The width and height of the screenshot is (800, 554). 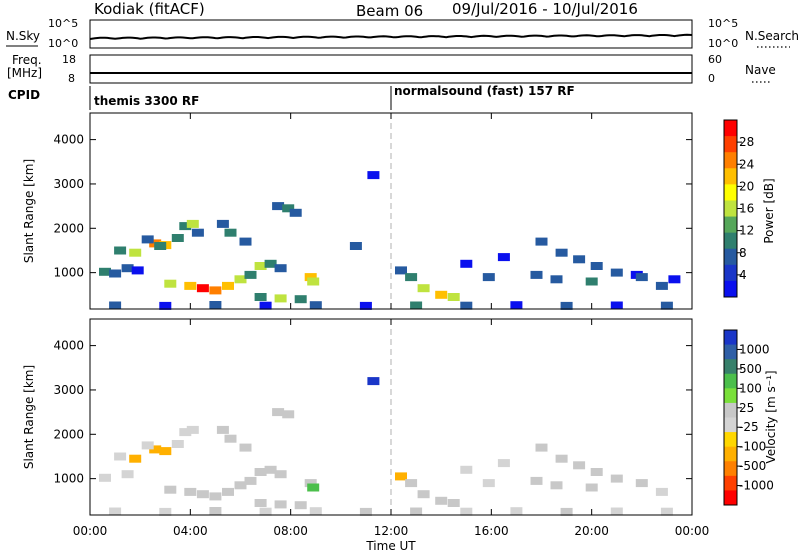 I want to click on nave-tick-low: 0, so click(x=711, y=78).